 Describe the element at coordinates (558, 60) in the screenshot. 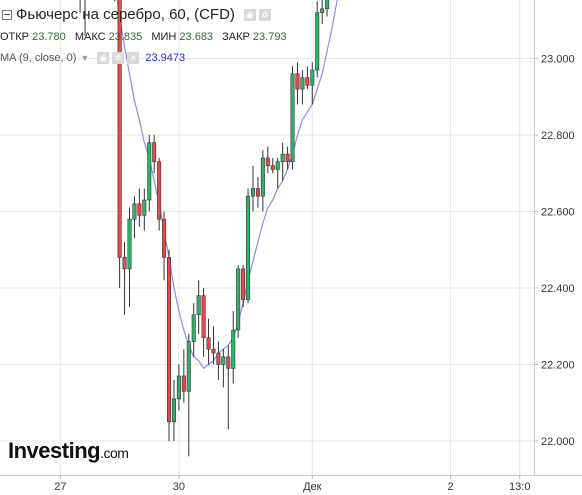

I see `y-tick-label: 23.000` at that location.